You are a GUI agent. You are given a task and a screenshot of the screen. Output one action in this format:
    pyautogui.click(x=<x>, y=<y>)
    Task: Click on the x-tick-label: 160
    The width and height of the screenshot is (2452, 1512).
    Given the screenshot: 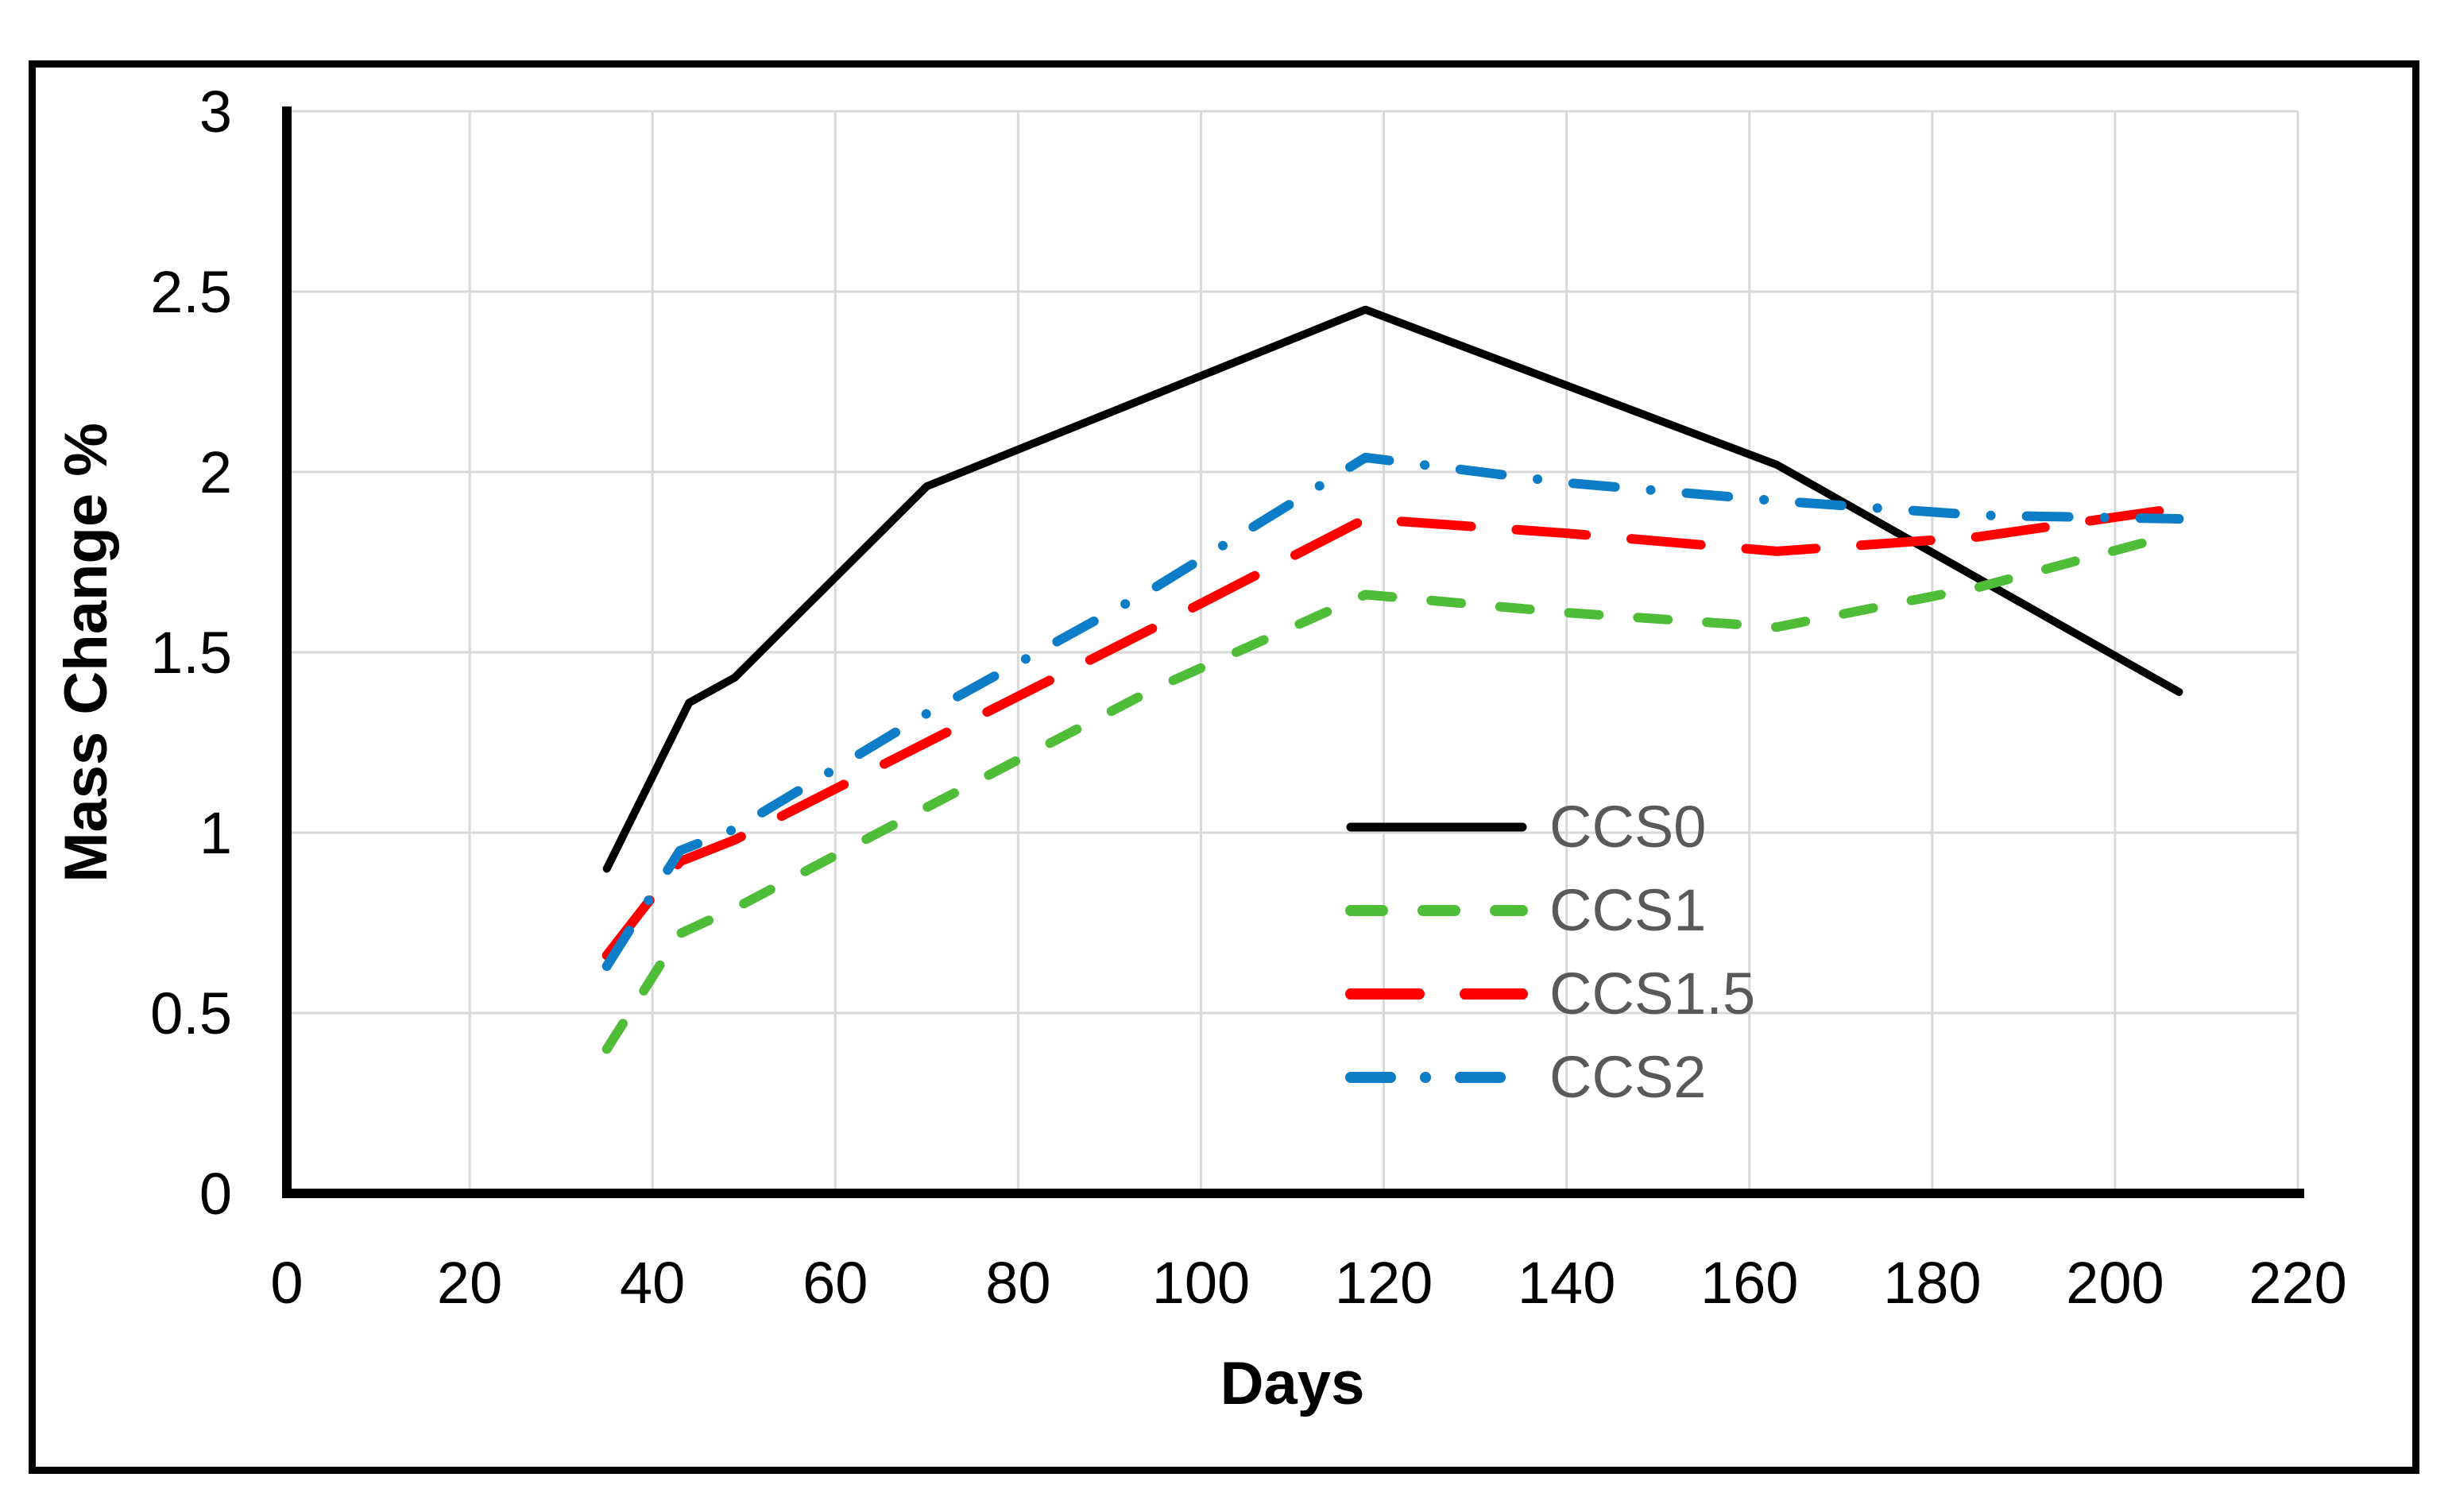 What is the action you would take?
    pyautogui.click(x=1749, y=1283)
    